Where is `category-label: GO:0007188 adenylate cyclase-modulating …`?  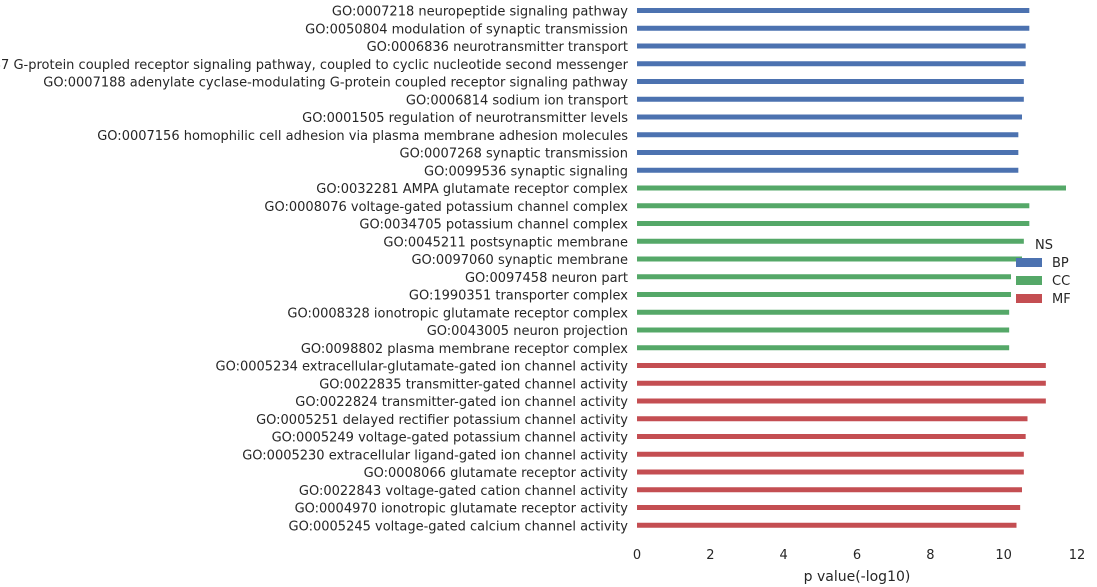
category-label: GO:0007188 adenylate cyclase-modulating … is located at coordinates (335, 83).